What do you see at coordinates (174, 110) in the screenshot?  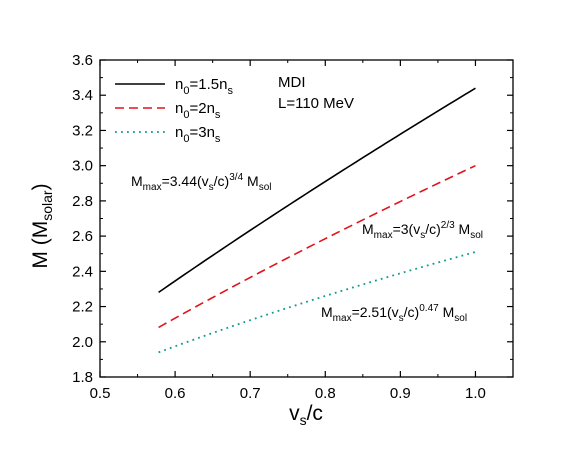 I see `legend: n0=1.5ns n0=2ns n0=3ns` at bounding box center [174, 110].